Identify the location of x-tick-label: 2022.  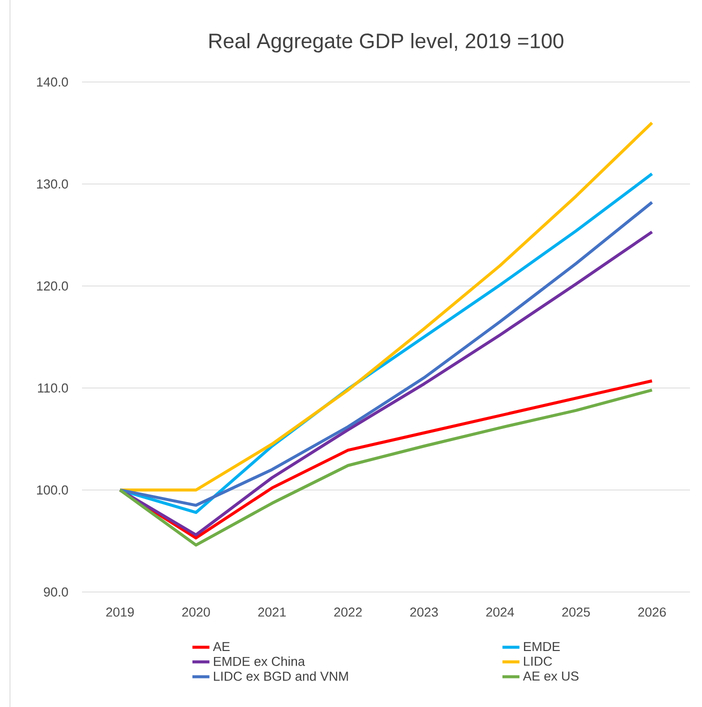
(348, 612).